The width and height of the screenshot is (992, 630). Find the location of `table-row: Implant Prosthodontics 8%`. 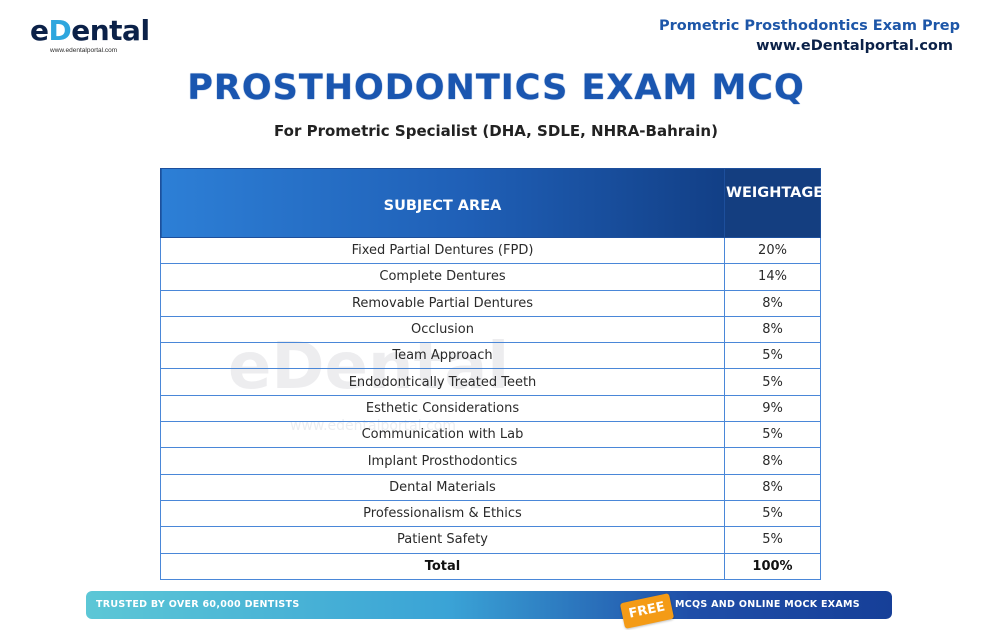

table-row: Implant Prosthodontics 8% is located at coordinates (490, 461).